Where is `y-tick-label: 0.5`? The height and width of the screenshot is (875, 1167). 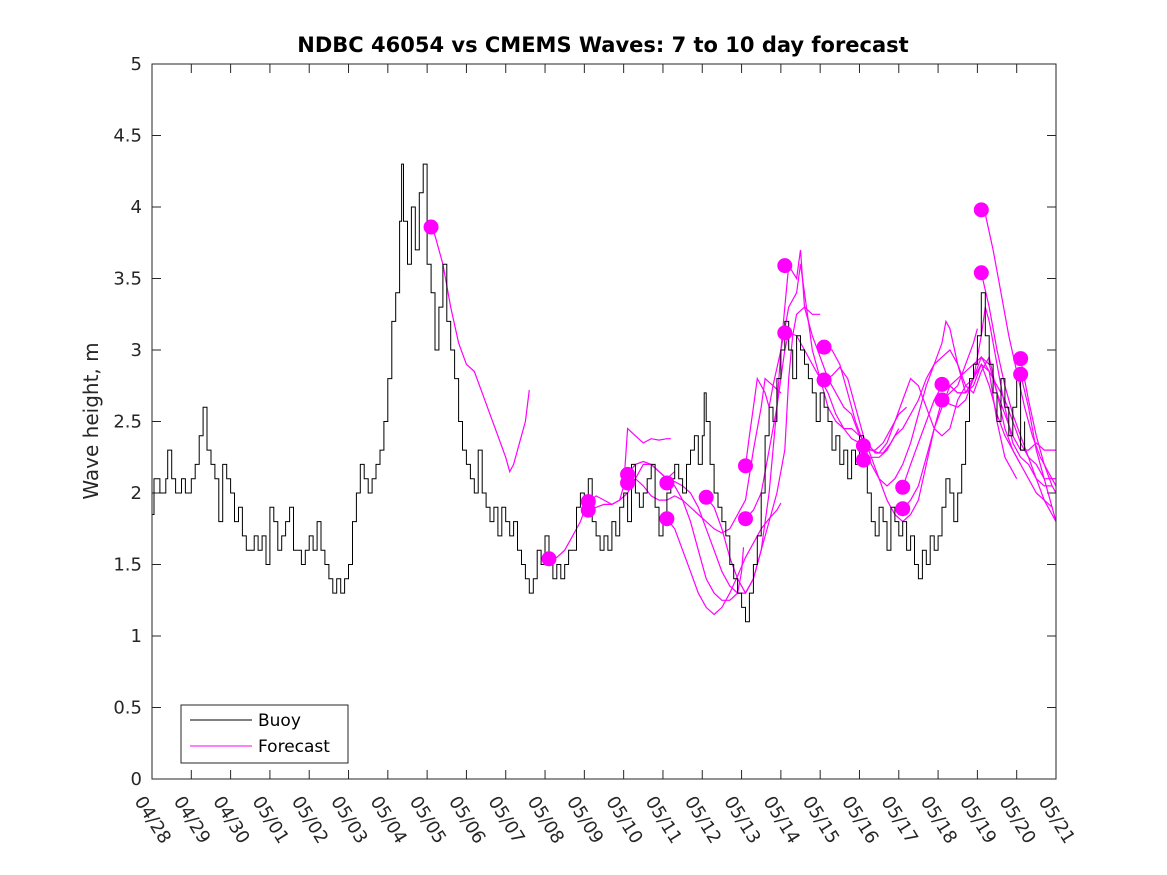 y-tick-label: 0.5 is located at coordinates (127, 708).